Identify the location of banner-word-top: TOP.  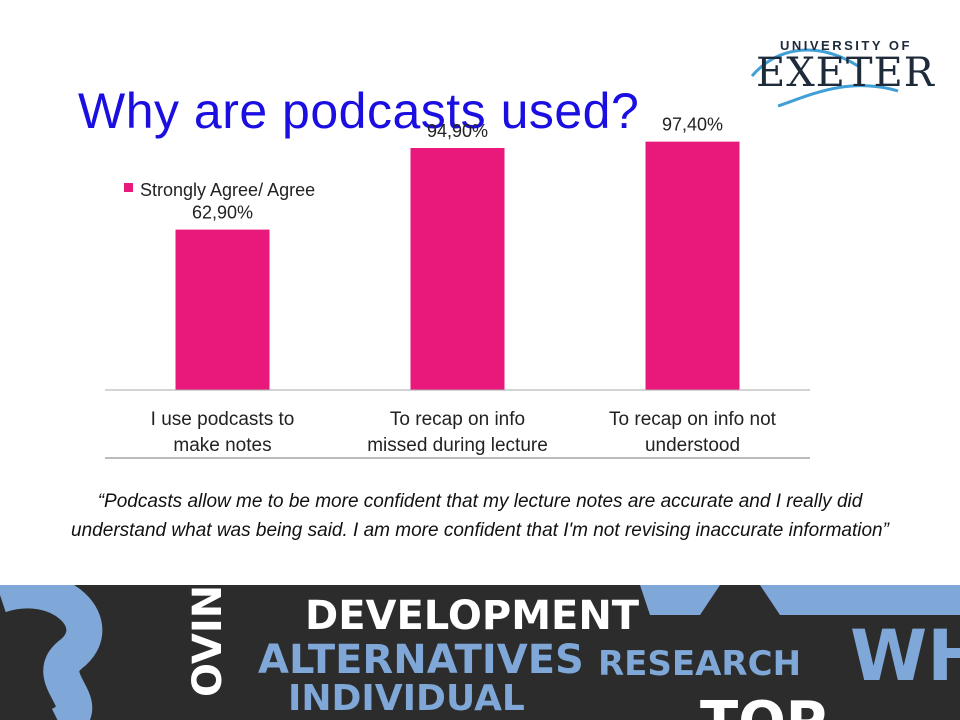
(763, 707).